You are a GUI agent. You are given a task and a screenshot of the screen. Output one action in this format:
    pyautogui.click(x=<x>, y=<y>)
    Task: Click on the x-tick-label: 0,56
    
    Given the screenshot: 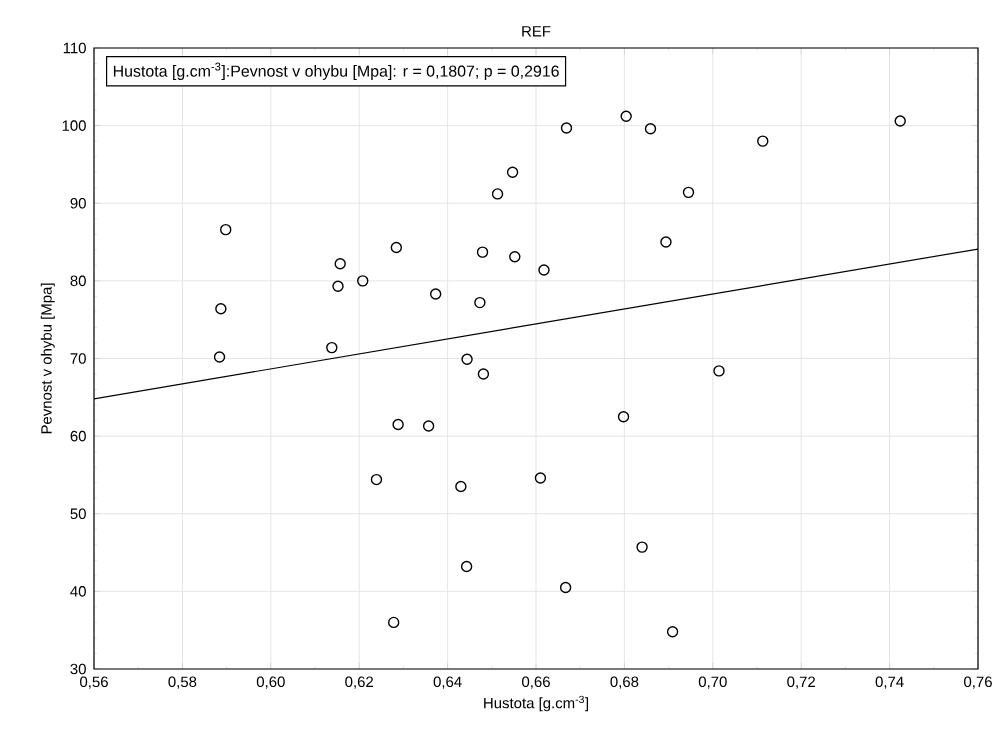 What is the action you would take?
    pyautogui.click(x=94, y=682)
    